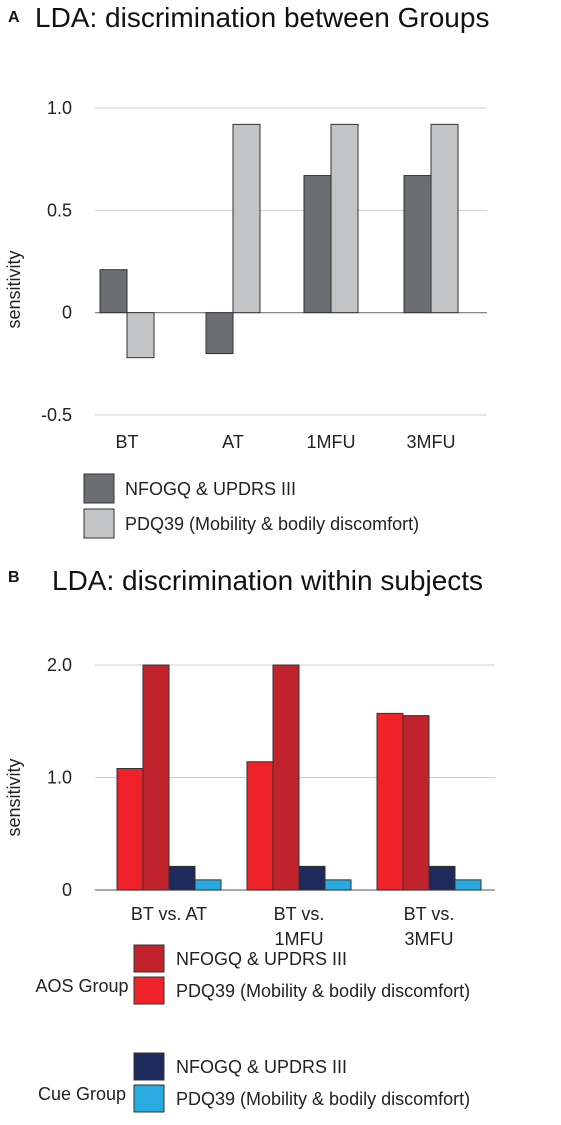 The image size is (561, 1125). Describe the element at coordinates (233, 442) in the screenshot. I see `x-tick-label-a: AT` at that location.